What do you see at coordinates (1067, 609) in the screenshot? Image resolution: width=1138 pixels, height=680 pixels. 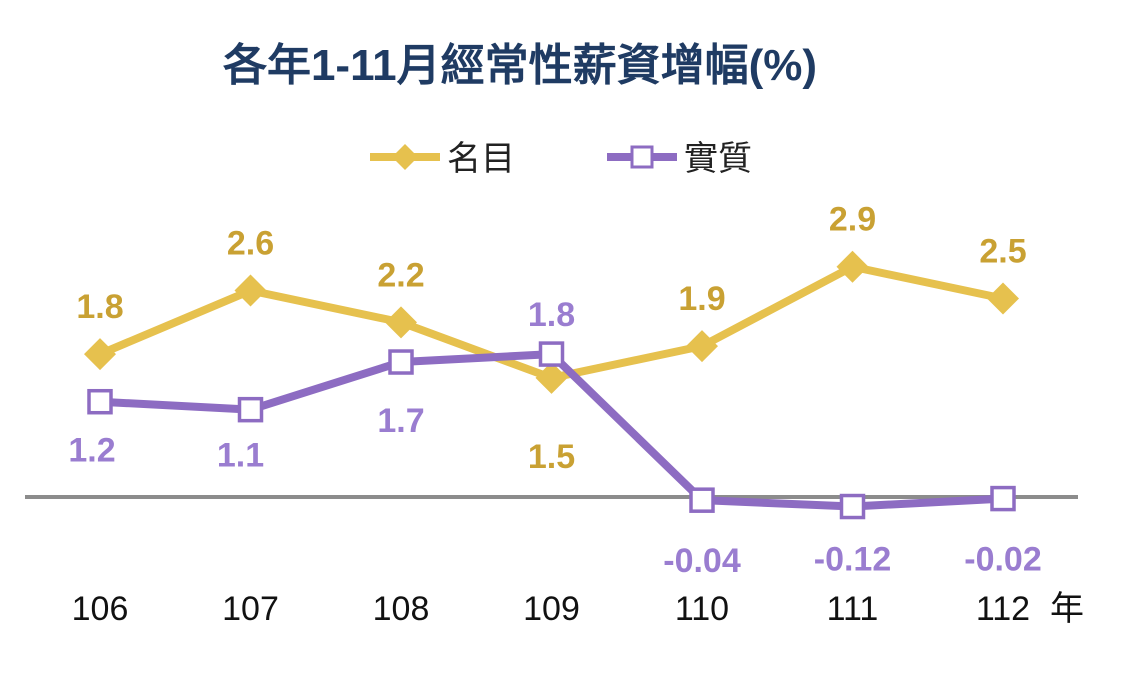 I see `x-unit-label: 年` at bounding box center [1067, 609].